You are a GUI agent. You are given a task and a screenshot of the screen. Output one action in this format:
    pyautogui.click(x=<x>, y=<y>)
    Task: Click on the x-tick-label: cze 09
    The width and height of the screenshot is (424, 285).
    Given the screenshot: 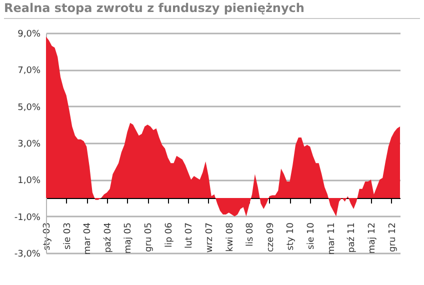 What is the action you would take?
    pyautogui.click(x=271, y=237)
    